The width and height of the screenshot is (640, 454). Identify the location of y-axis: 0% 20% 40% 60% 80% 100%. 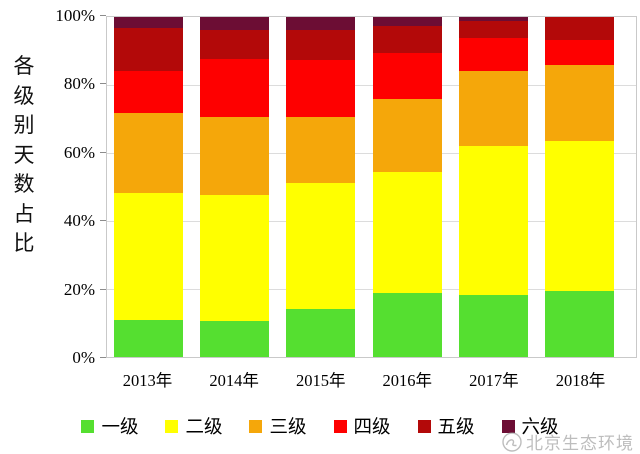
(53, 186).